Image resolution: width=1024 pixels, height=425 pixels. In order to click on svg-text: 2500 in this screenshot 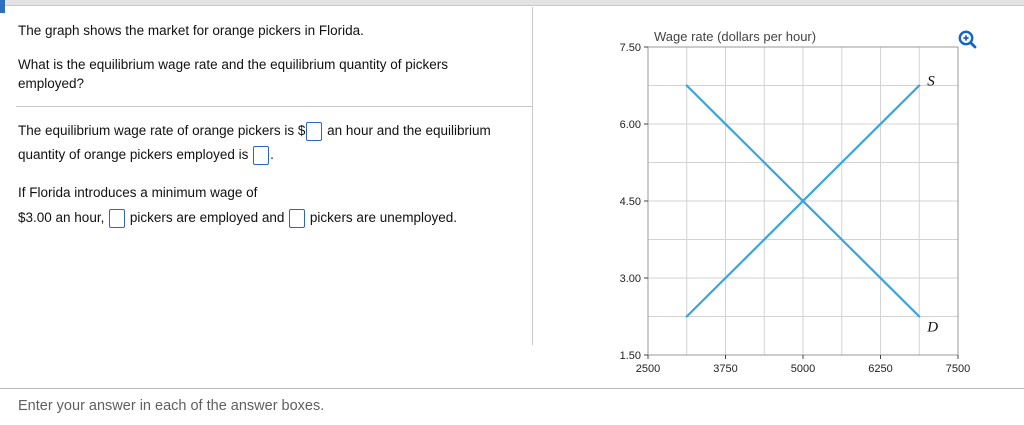, I will do `click(648, 369)`.